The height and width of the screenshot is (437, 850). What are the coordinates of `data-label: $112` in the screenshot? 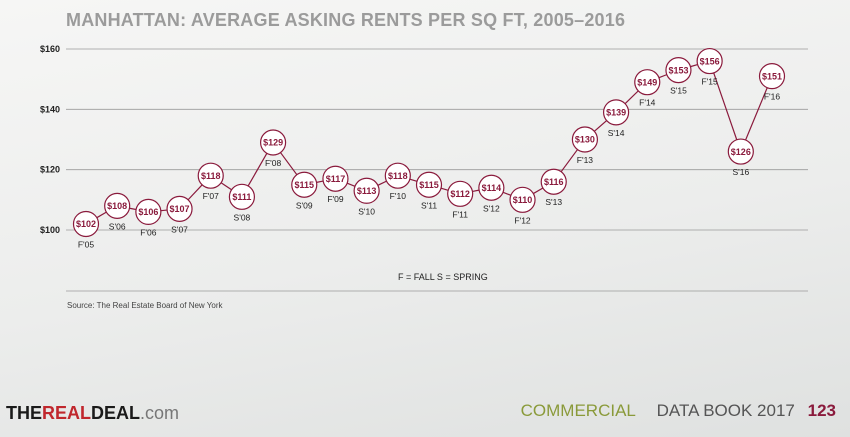 It's located at (460, 194).